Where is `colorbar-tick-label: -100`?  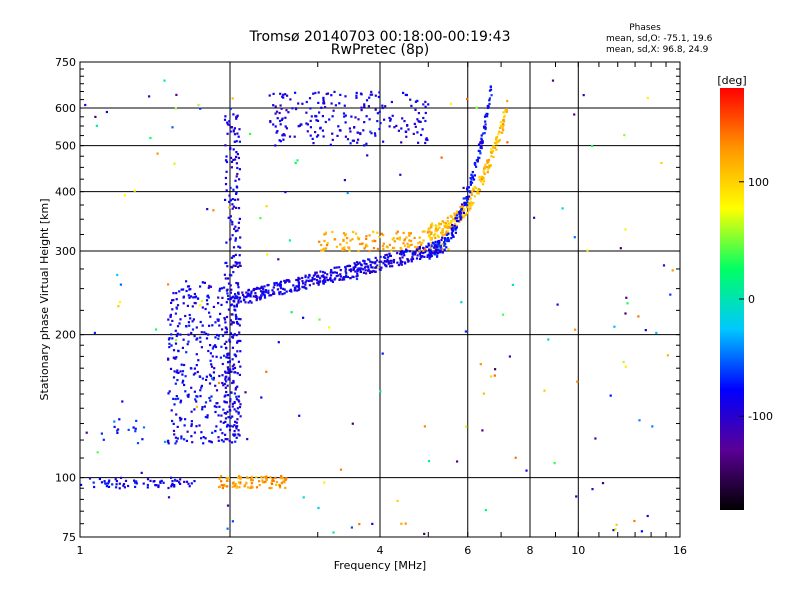 colorbar-tick-label: -100 is located at coordinates (760, 416).